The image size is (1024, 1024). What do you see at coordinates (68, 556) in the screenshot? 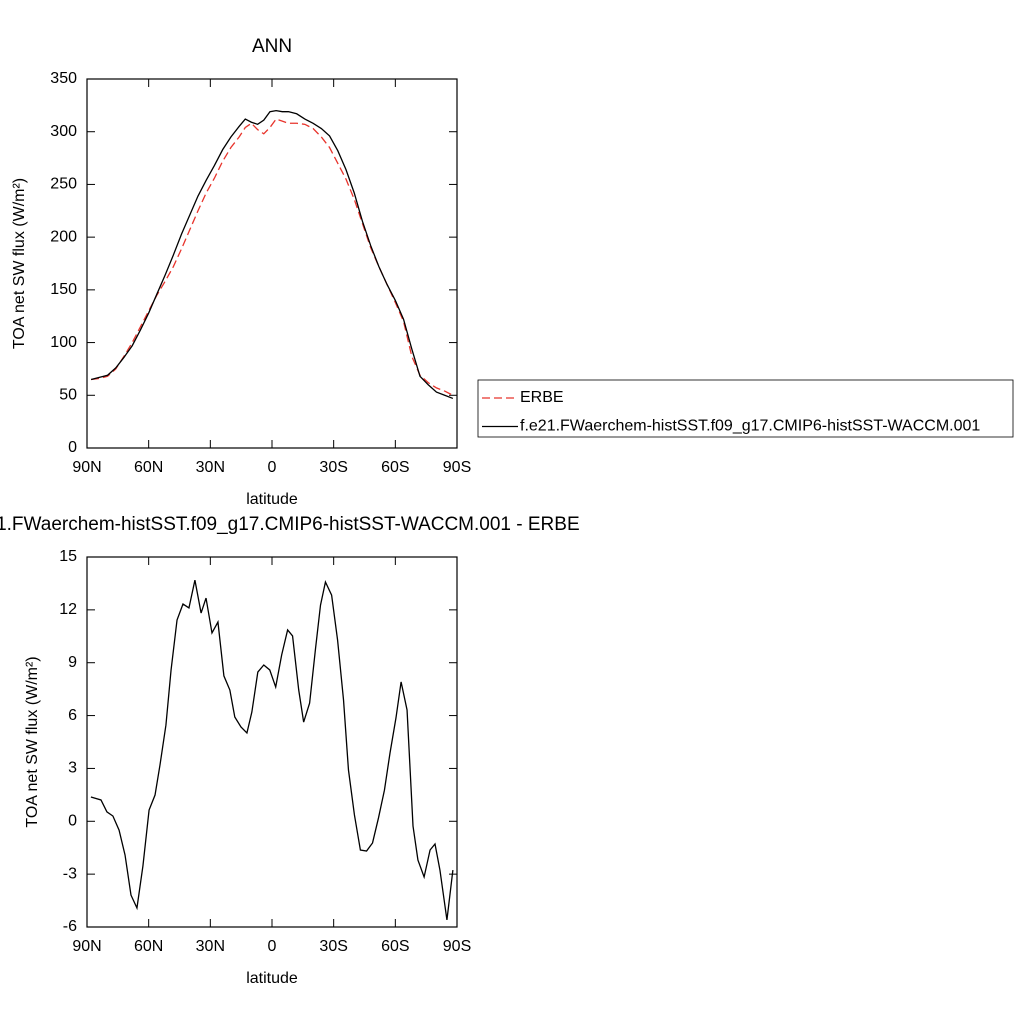
I see `y-tick-label: 15` at bounding box center [68, 556].